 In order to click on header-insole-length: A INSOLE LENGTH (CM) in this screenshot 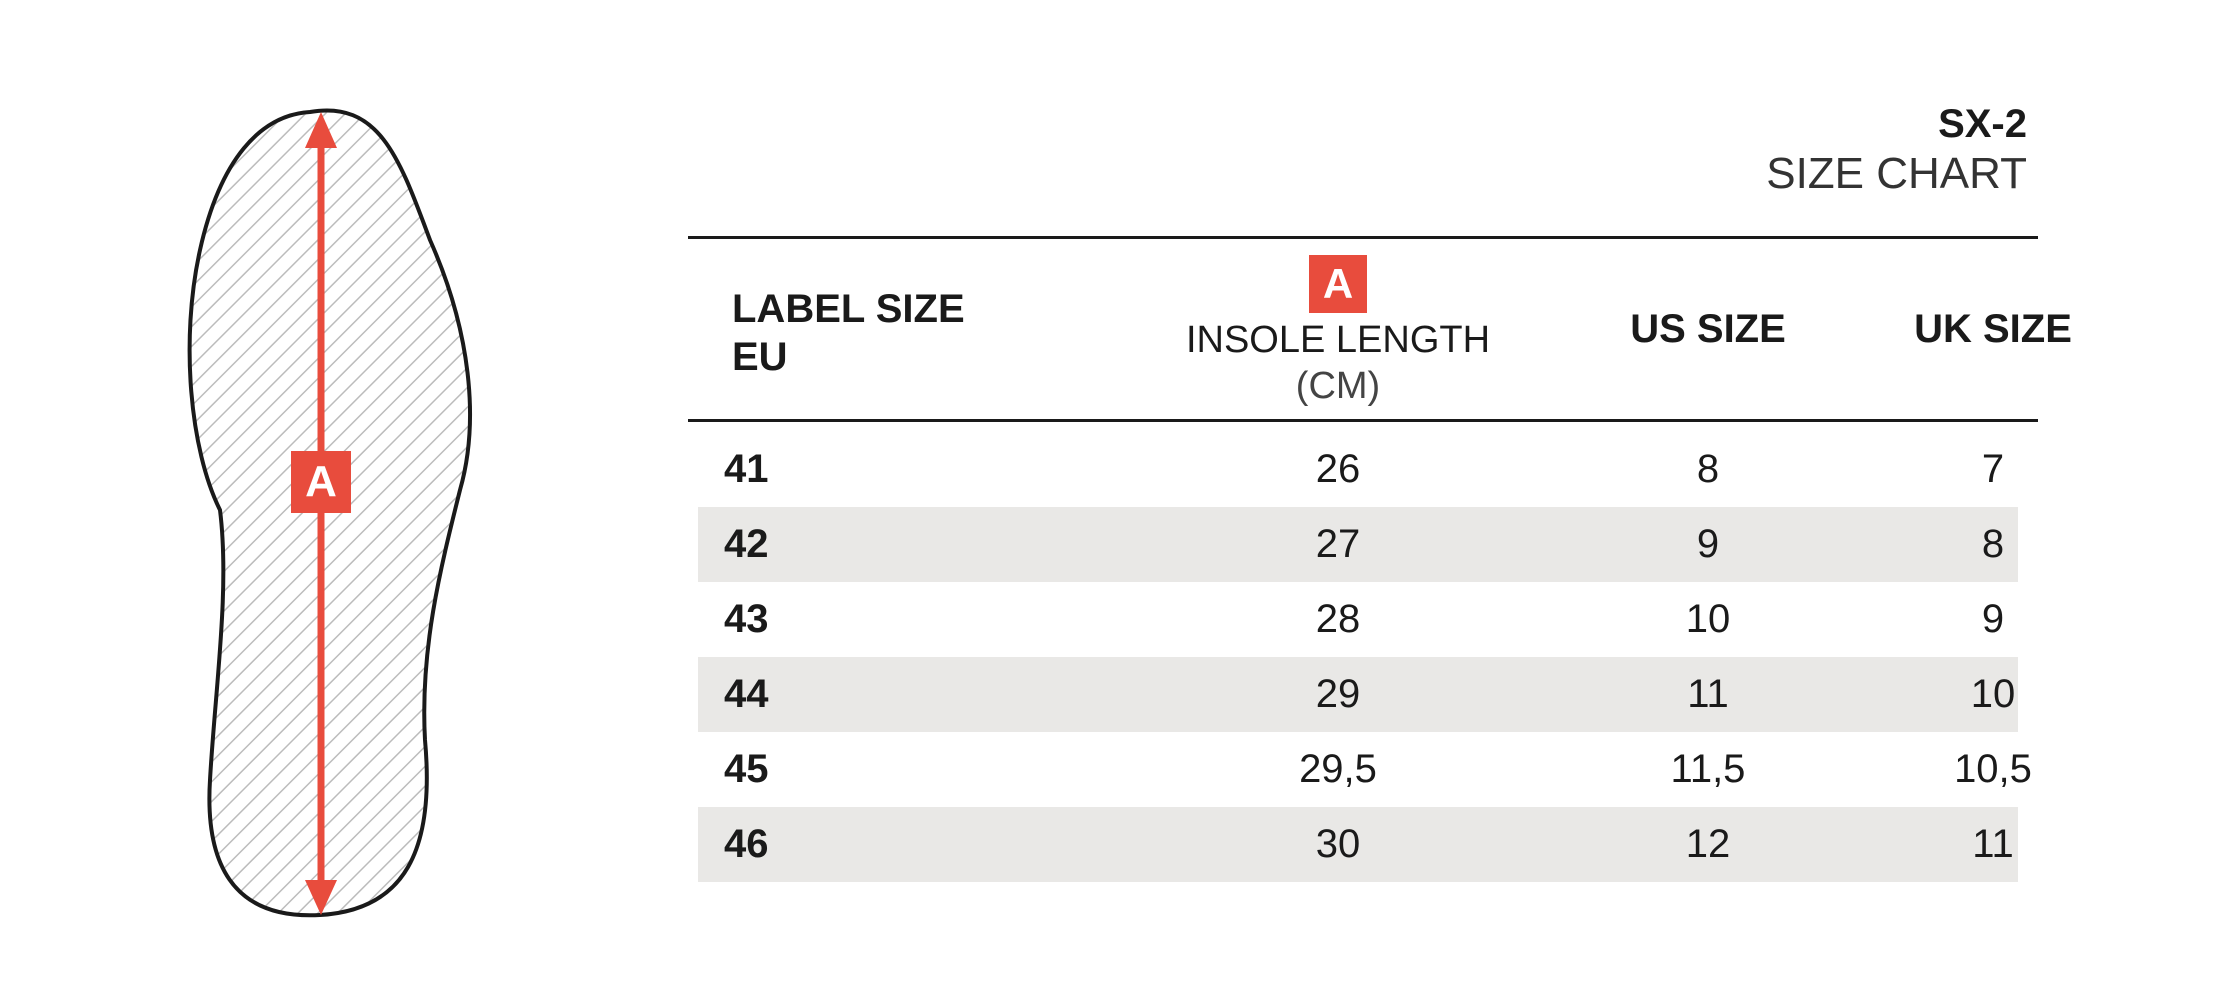, I will do `click(1338, 332)`.